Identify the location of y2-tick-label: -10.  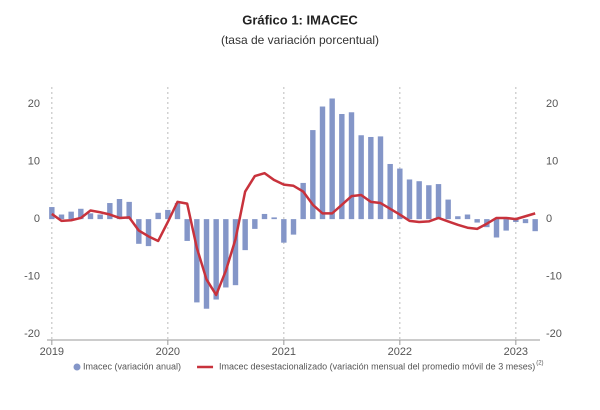
(554, 276).